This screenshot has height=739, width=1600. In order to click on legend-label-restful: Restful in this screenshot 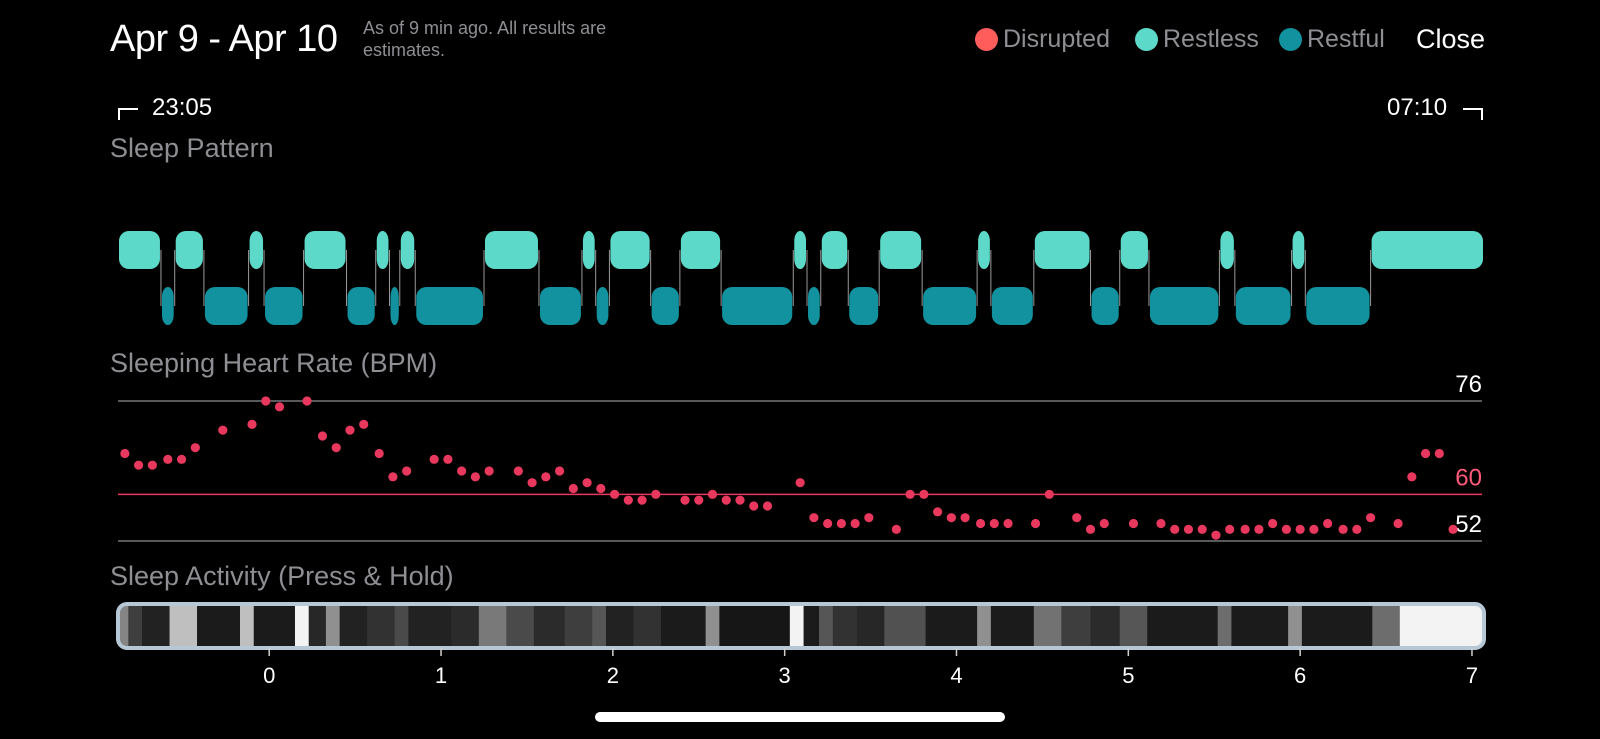, I will do `click(1346, 39)`.